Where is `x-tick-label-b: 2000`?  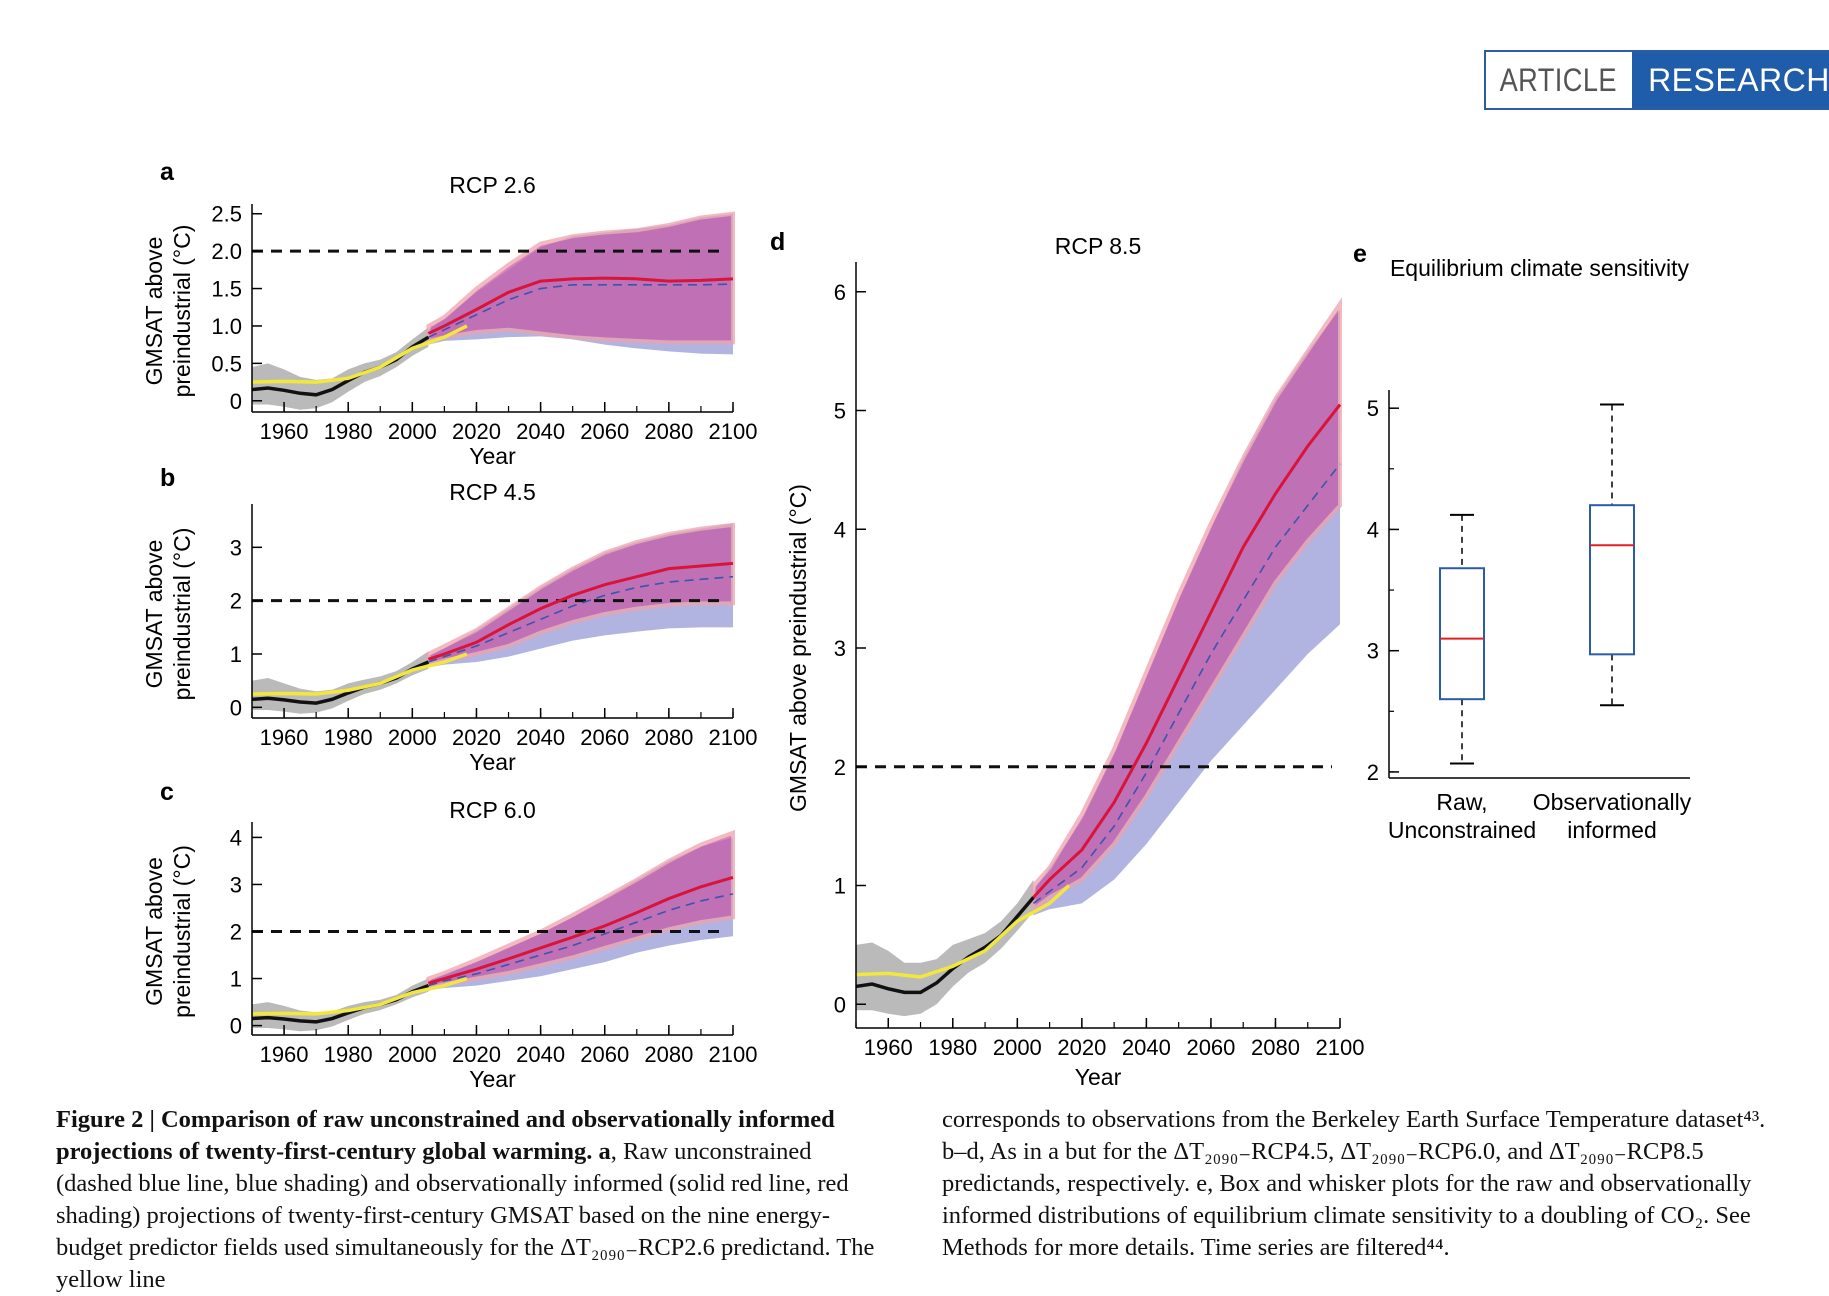 x-tick-label-b: 2000 is located at coordinates (412, 737).